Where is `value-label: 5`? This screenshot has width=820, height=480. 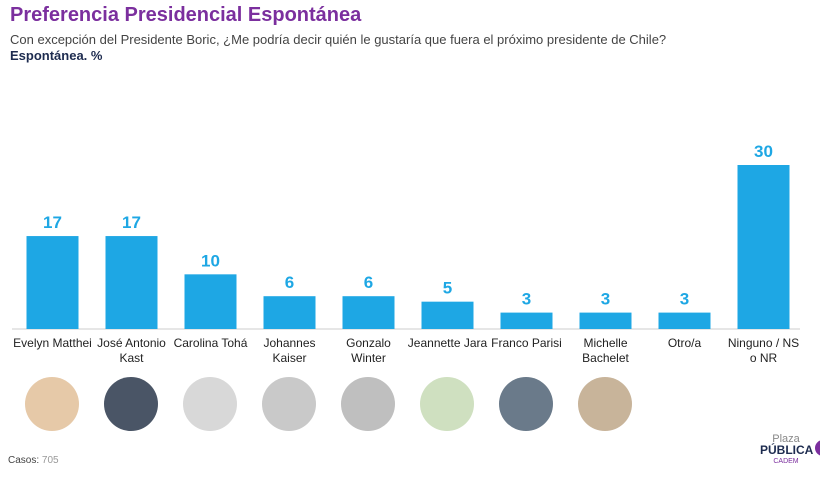
value-label: 5 is located at coordinates (447, 288).